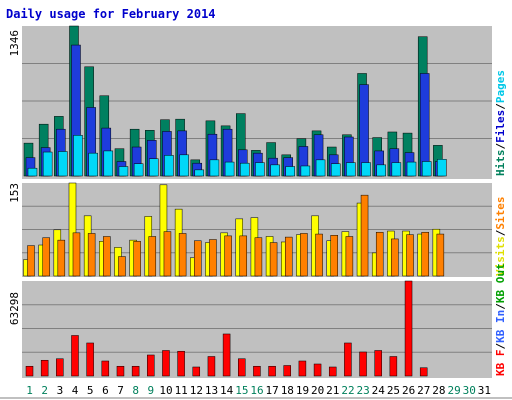  What do you see at coordinates (500, 363) in the screenshot?
I see `legend-entry: KB F` at bounding box center [500, 363].